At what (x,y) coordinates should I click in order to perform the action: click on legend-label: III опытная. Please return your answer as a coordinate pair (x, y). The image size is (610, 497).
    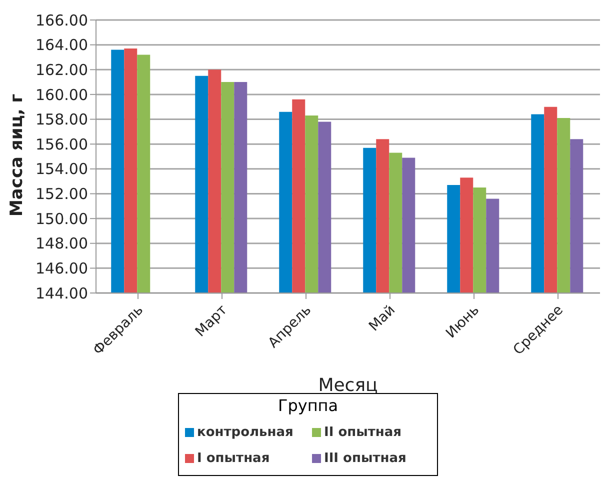
    Looking at the image, I should click on (365, 459).